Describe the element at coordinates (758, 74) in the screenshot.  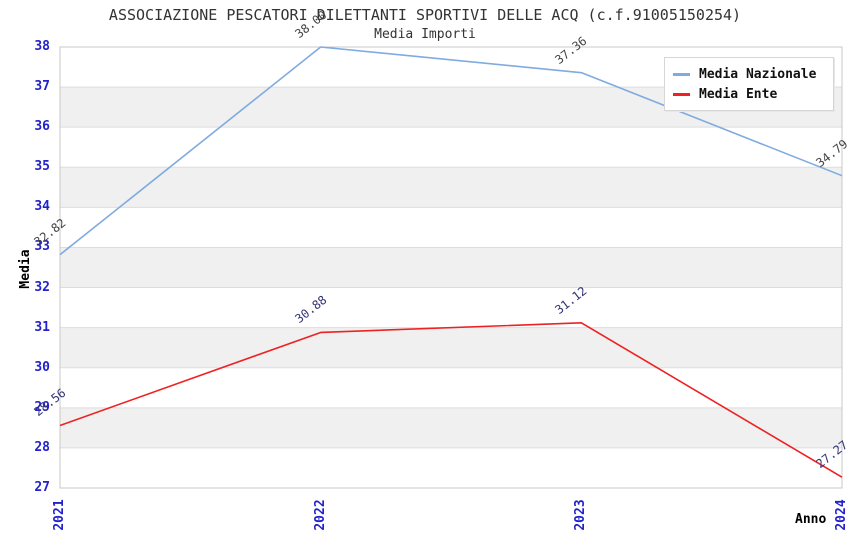
I see `legend-label-nazionale: Media Nazionale` at that location.